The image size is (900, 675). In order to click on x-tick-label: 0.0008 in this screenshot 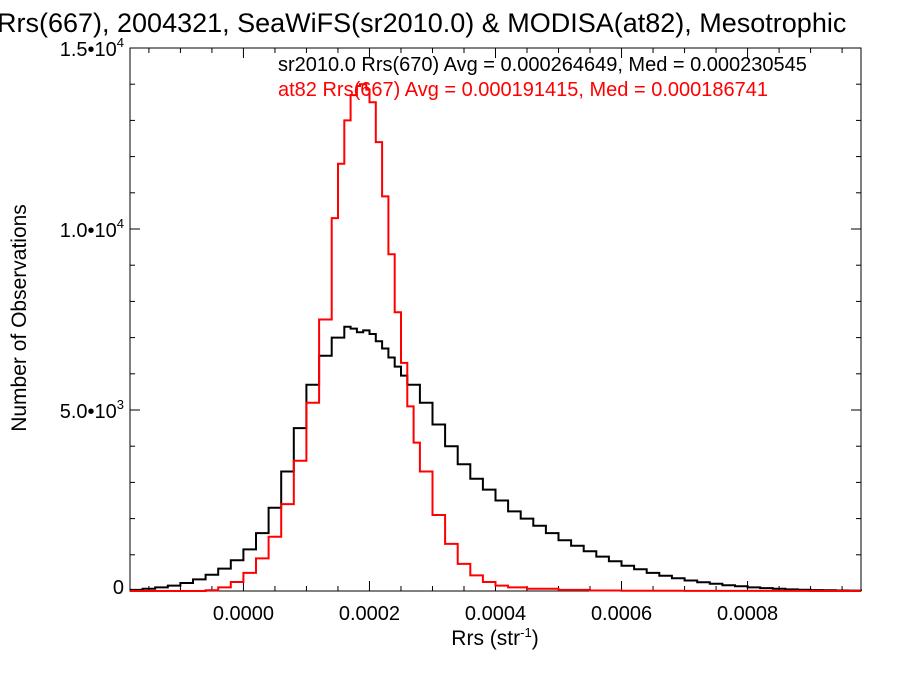, I will do `click(747, 614)`.